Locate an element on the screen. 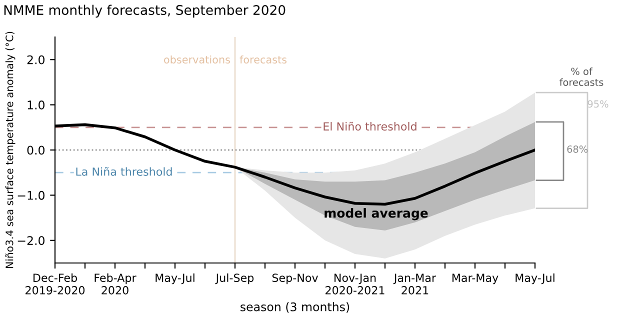 The height and width of the screenshot is (320, 620). x-tick-label: Mar-May is located at coordinates (475, 279).